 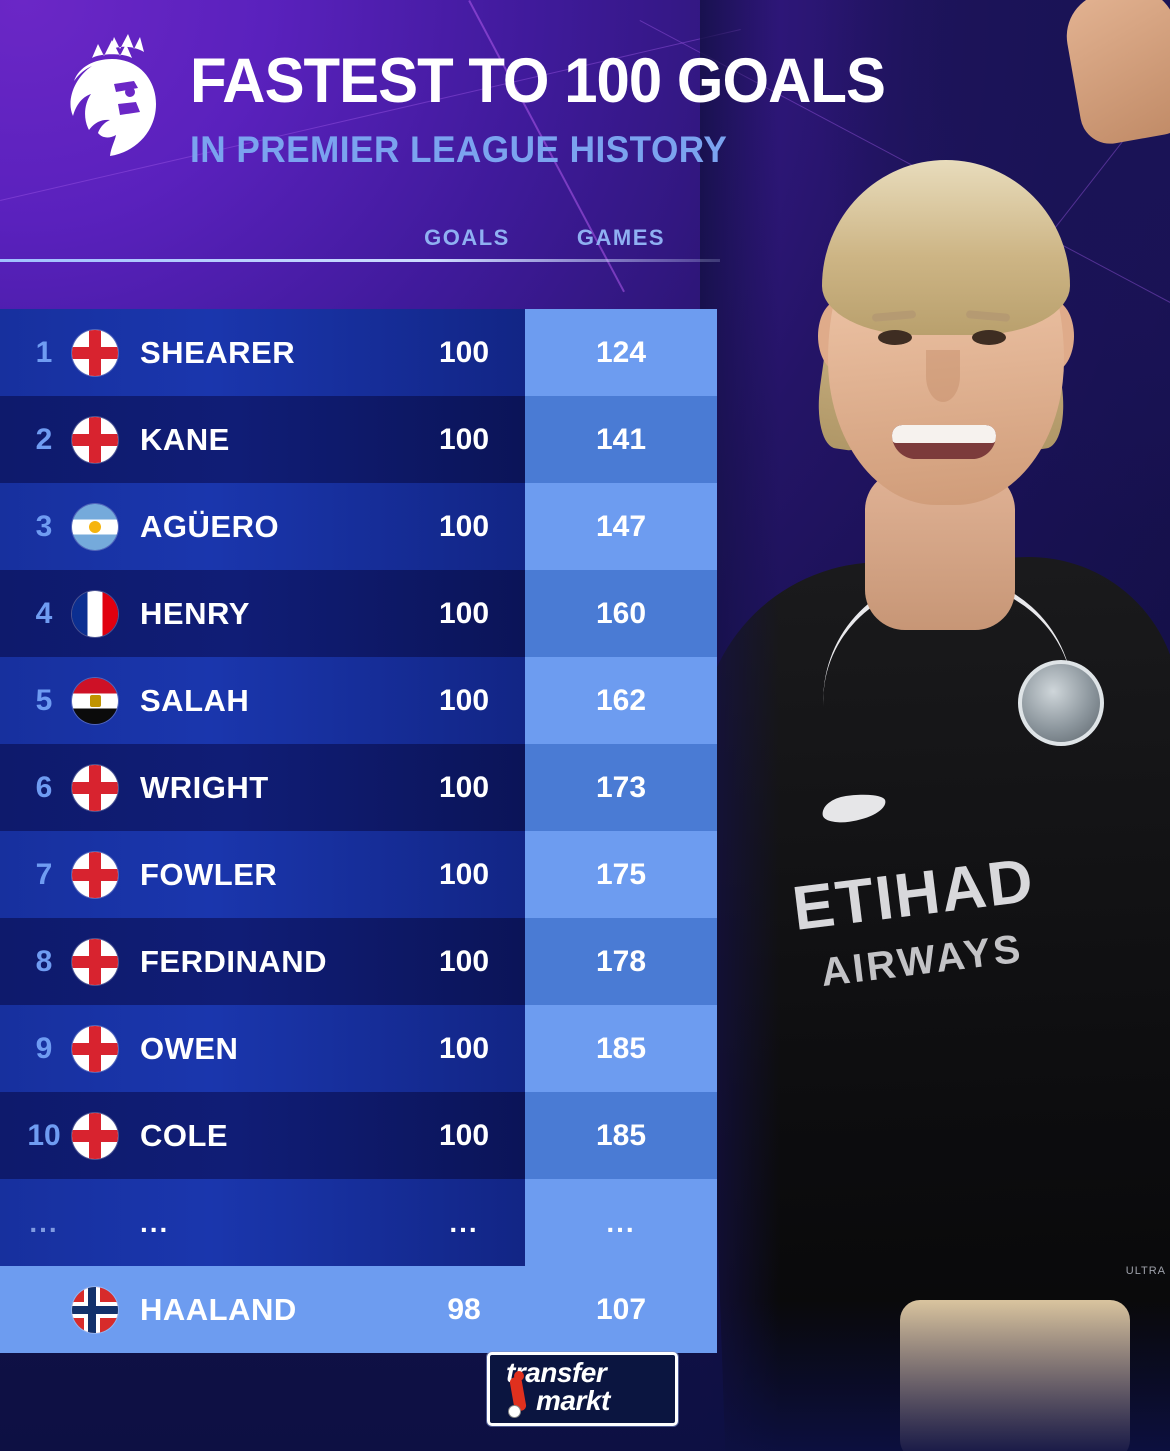 I want to click on transfermarkt-logo: transfer markt, so click(x=582, y=1389).